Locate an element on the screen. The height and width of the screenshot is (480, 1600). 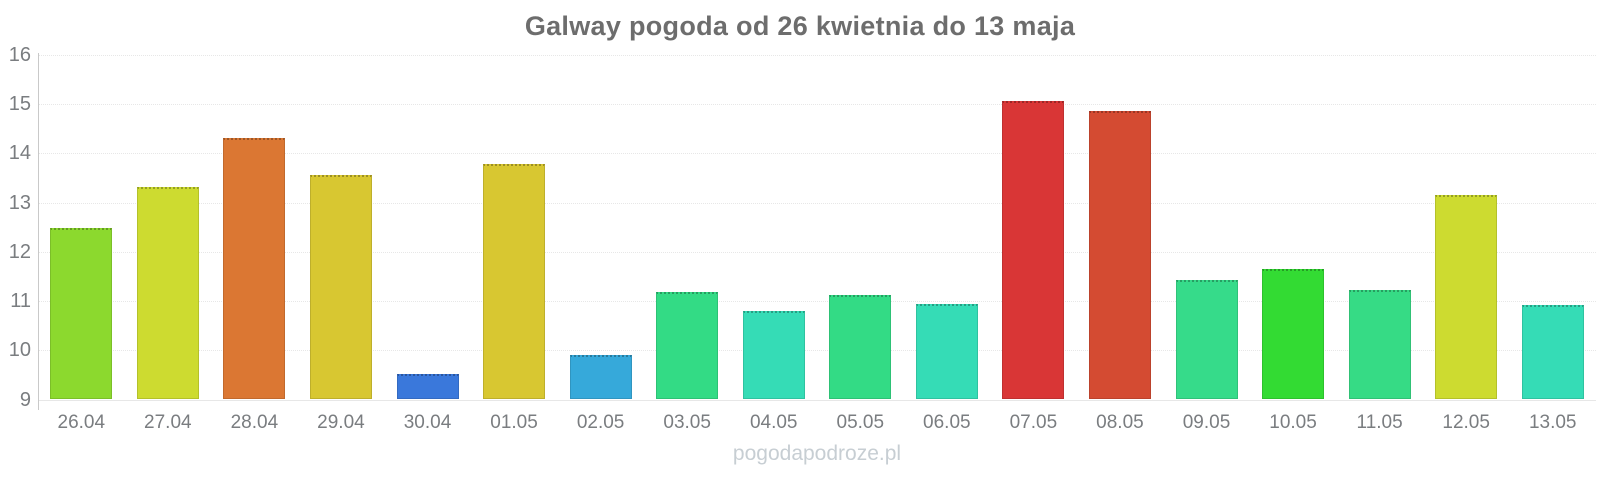
bar-02.05 is located at coordinates (600, 377).